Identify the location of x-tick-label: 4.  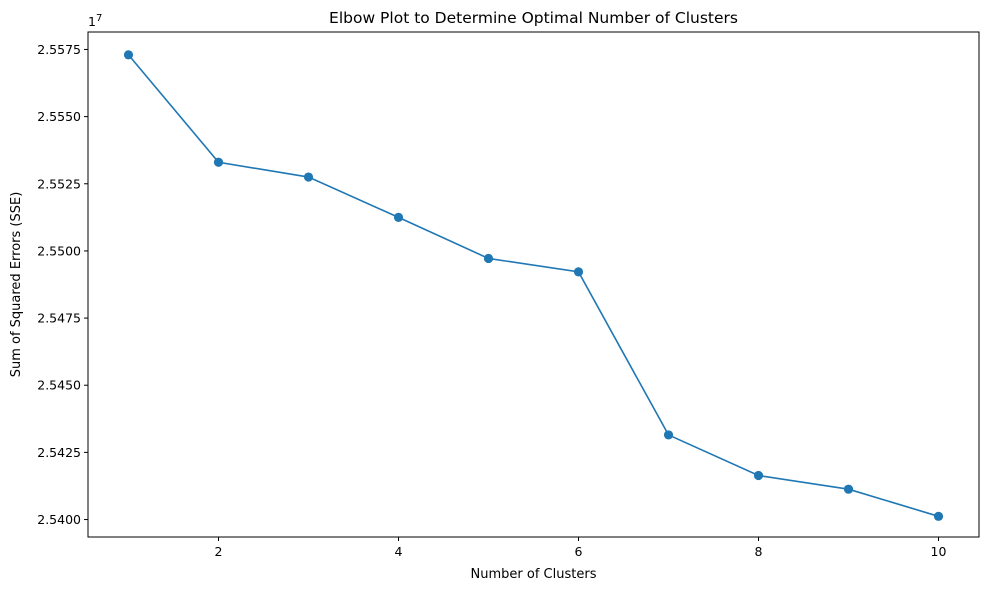
(399, 551).